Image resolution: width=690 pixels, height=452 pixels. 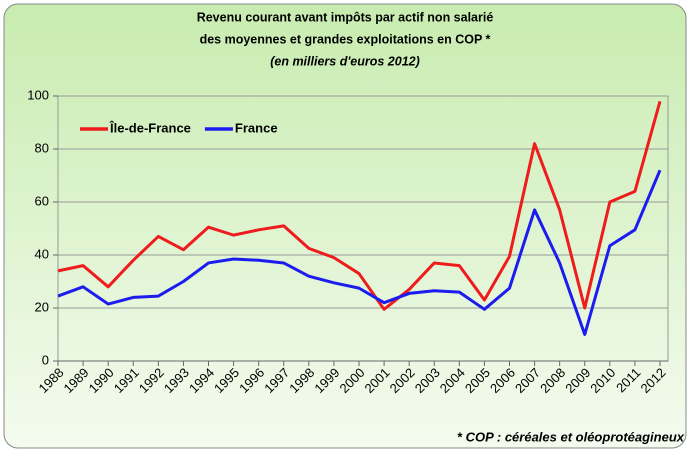 I want to click on y-tick-label: 60, so click(x=42, y=200).